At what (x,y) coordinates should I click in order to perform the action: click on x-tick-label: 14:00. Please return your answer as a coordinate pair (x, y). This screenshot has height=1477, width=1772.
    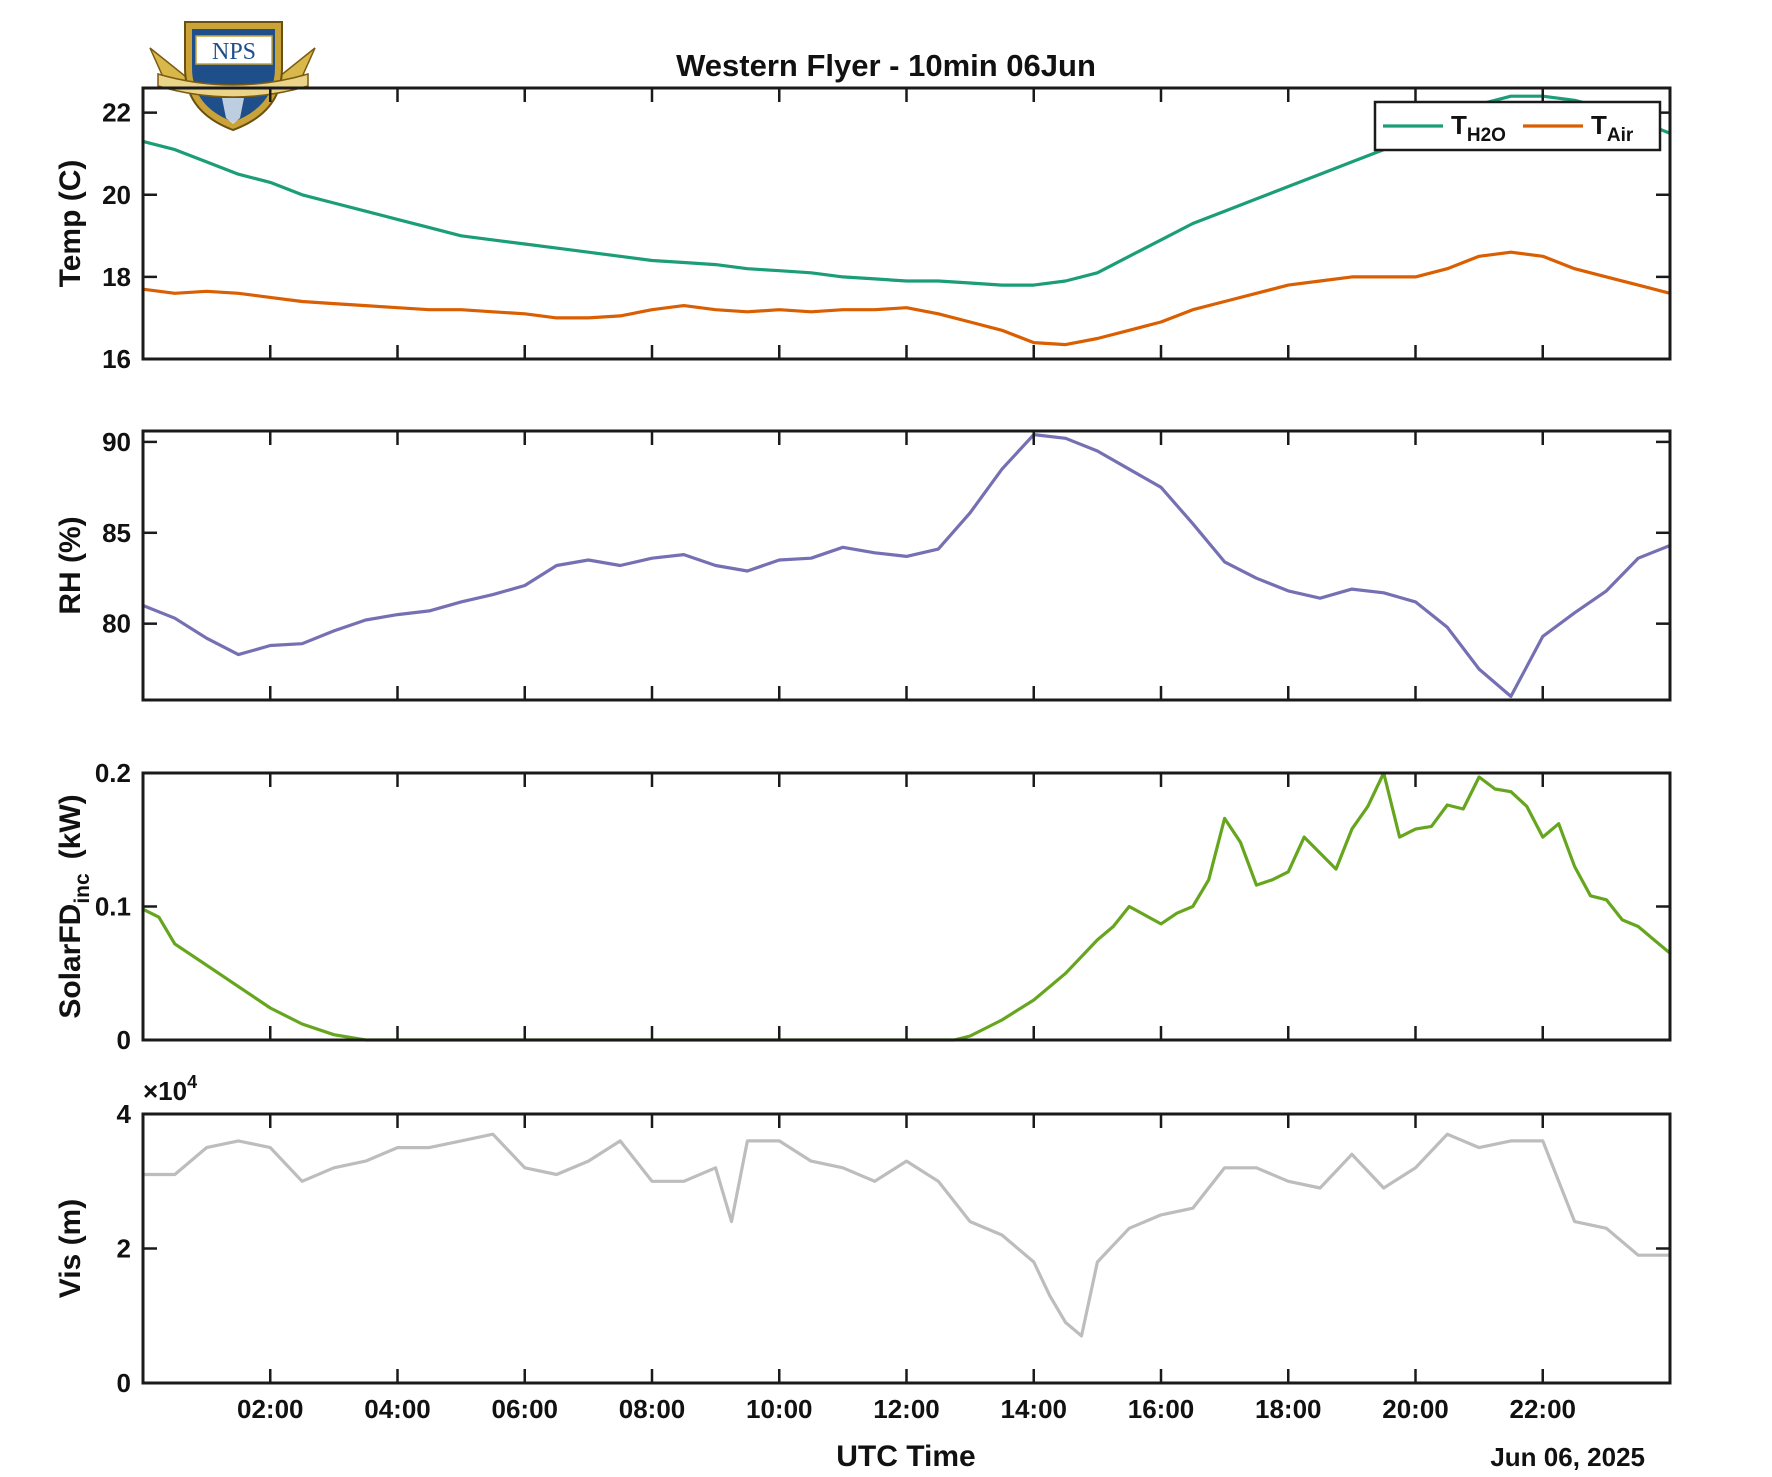
    Looking at the image, I should click on (1034, 1409).